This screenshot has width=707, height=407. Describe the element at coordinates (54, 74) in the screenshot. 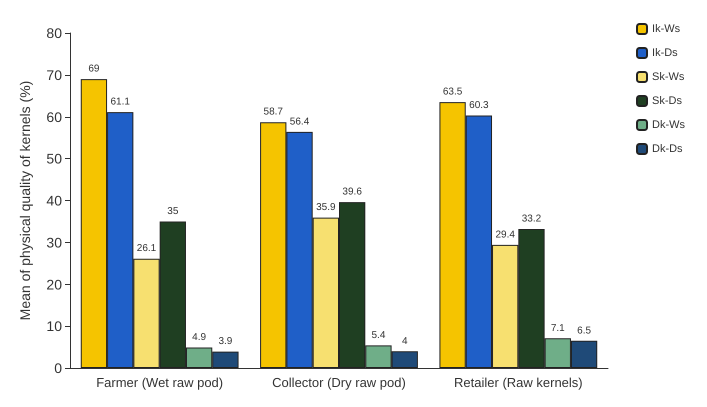

I see `y-tick-label: 70` at that location.